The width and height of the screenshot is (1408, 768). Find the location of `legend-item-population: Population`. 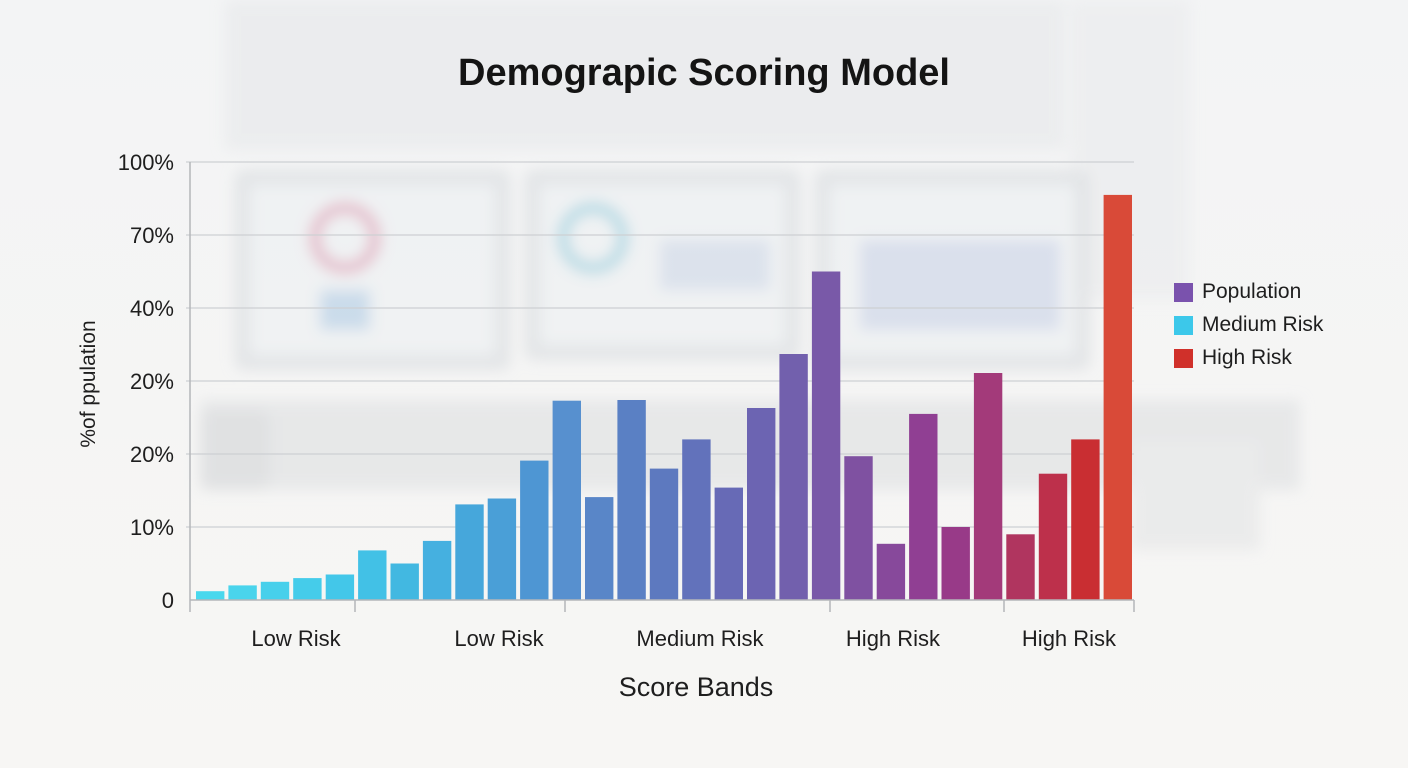

legend-item-population: Population is located at coordinates (1248, 292).